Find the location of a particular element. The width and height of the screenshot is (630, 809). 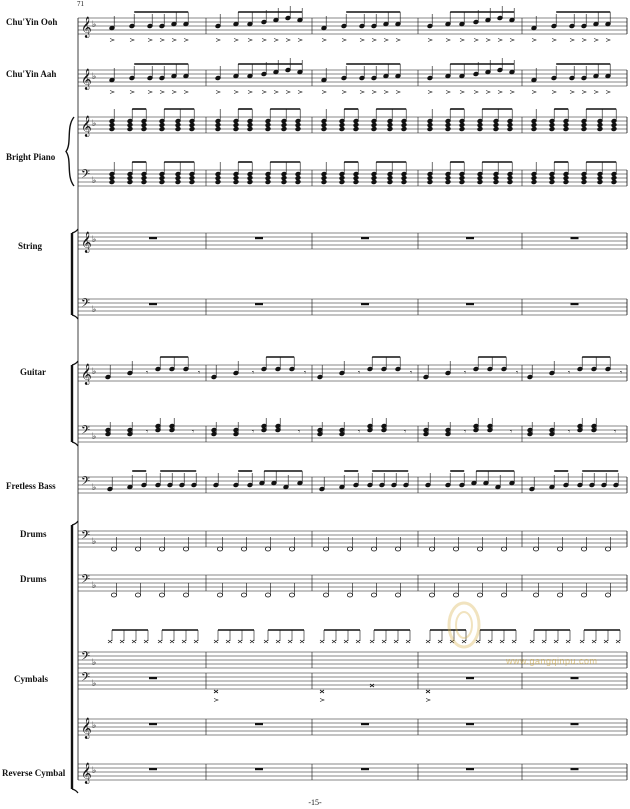

label-string: String is located at coordinates (30, 246).